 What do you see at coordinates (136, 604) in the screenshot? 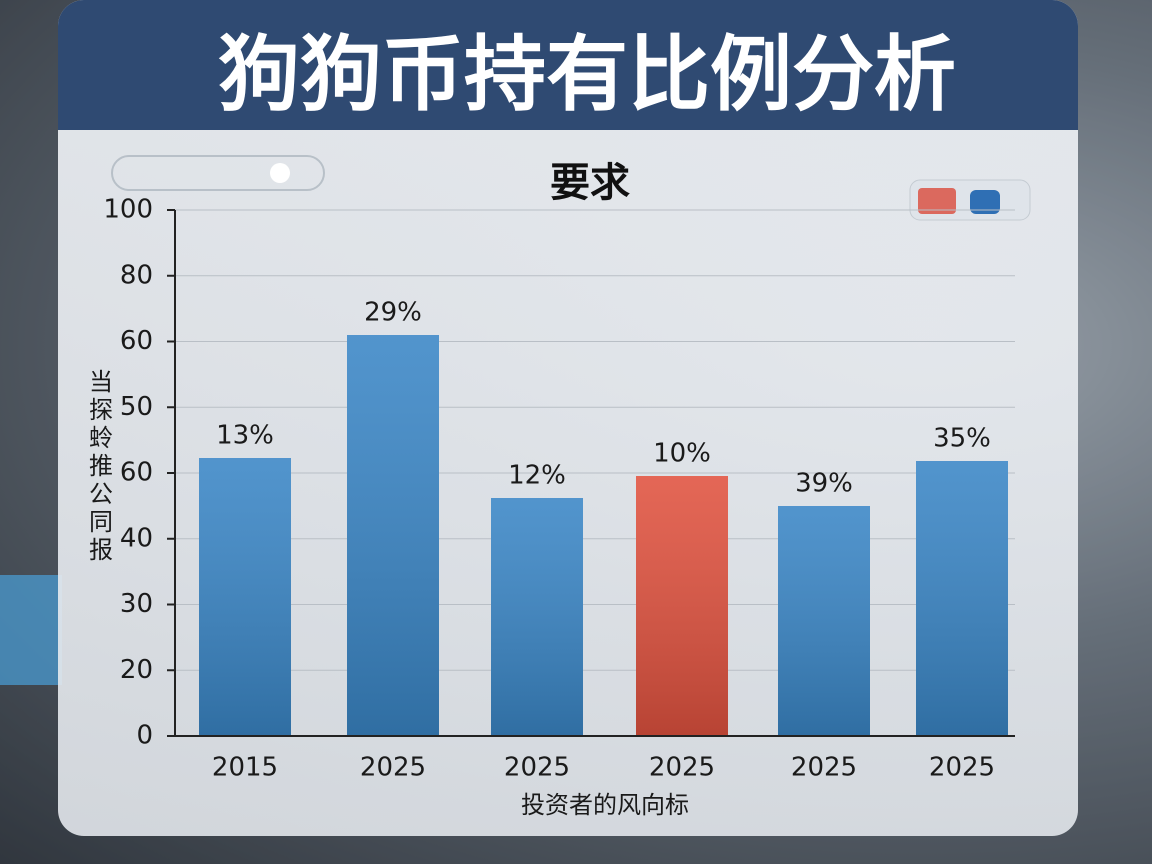
I see `y-tick-label: 30` at bounding box center [136, 604].